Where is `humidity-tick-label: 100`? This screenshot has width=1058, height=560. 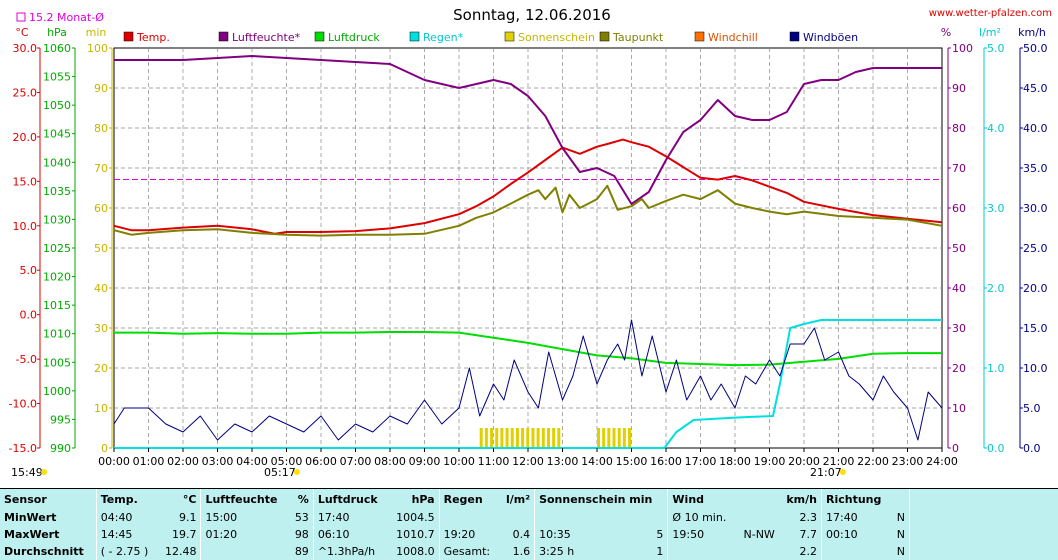
humidity-tick-label: 100 is located at coordinates (962, 48).